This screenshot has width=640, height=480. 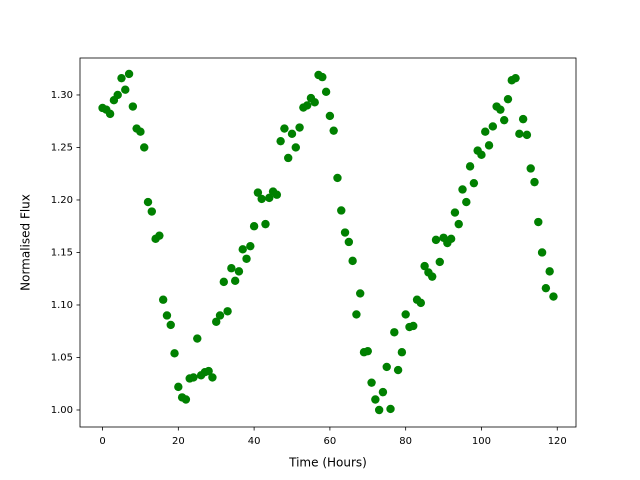 I want to click on y-axis-label: Normalised Flux, so click(x=26, y=242).